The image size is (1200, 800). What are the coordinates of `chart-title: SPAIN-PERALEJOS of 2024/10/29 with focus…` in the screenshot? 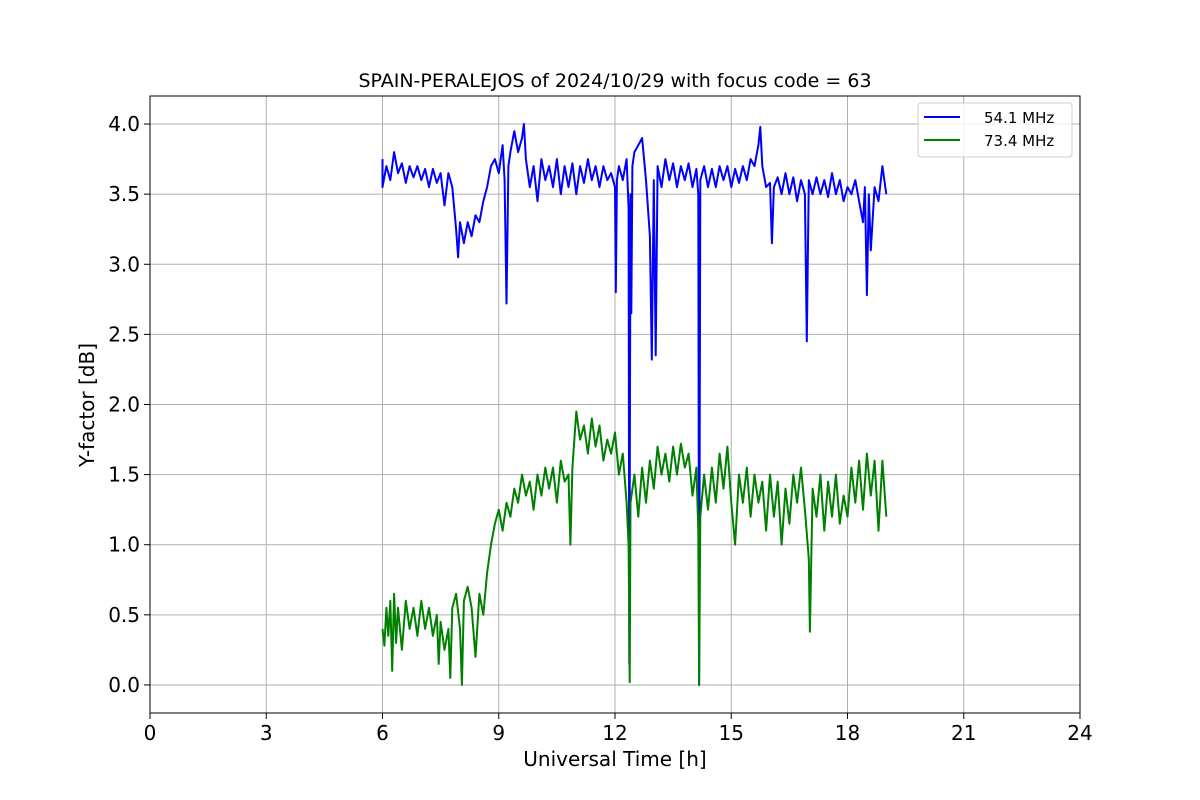 It's located at (614, 81).